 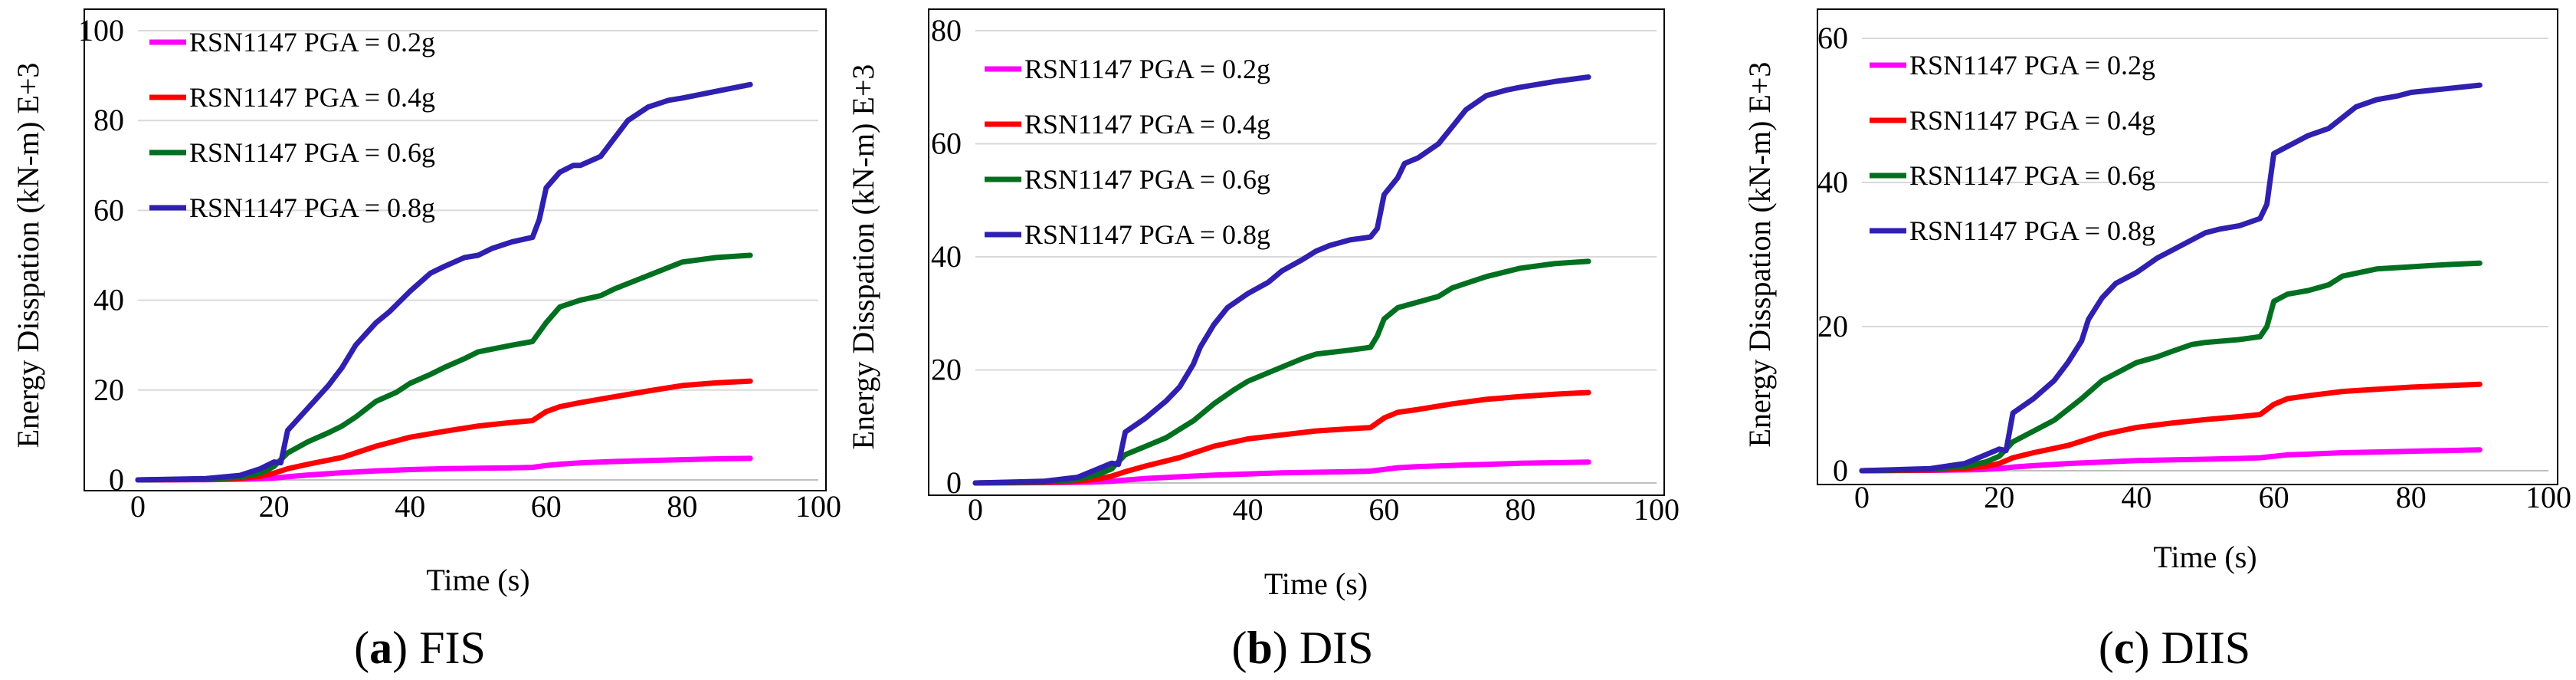 I want to click on chart-caption: (c) DIIS, so click(x=2174, y=648).